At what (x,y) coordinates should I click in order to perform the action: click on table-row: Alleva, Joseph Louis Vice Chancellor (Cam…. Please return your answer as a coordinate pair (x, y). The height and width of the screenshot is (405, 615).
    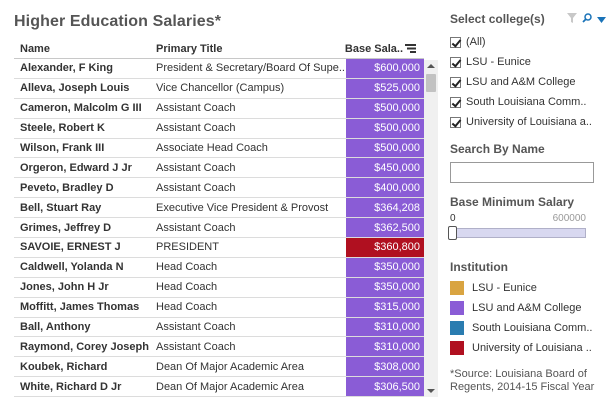
    Looking at the image, I should click on (219, 88).